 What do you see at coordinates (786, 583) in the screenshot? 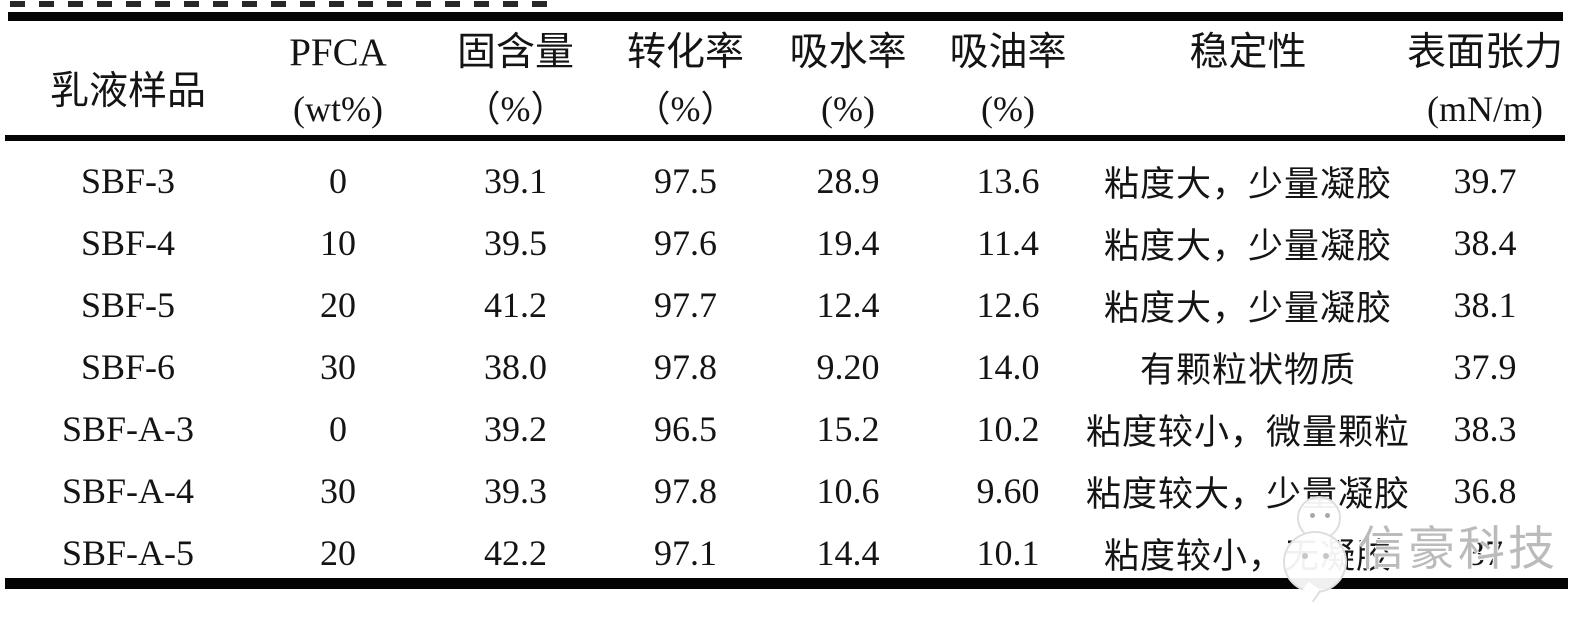
I see `table-bottom-rule` at bounding box center [786, 583].